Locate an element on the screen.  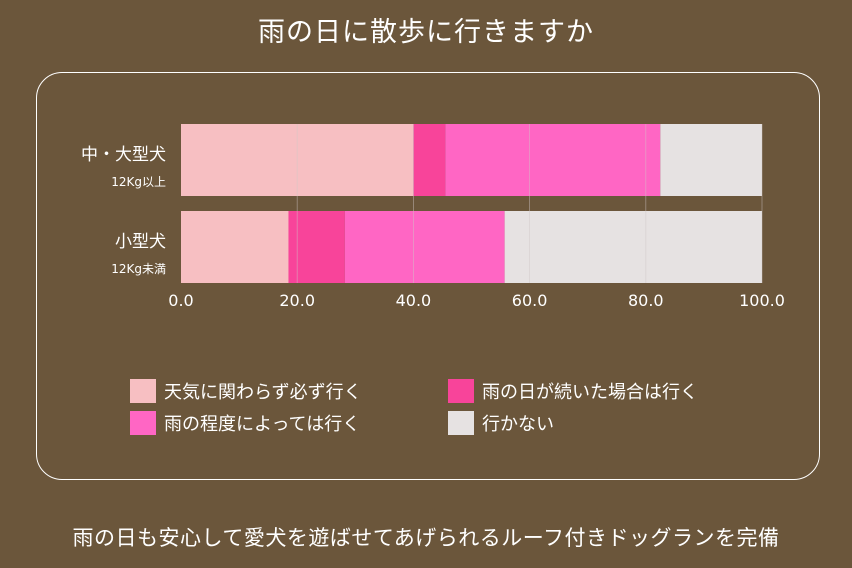
legend-item: 行かない is located at coordinates (501, 423).